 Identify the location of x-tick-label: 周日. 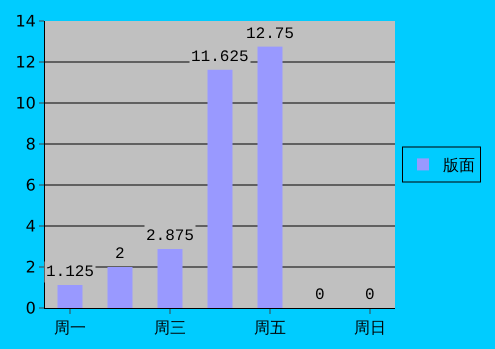
(370, 328).